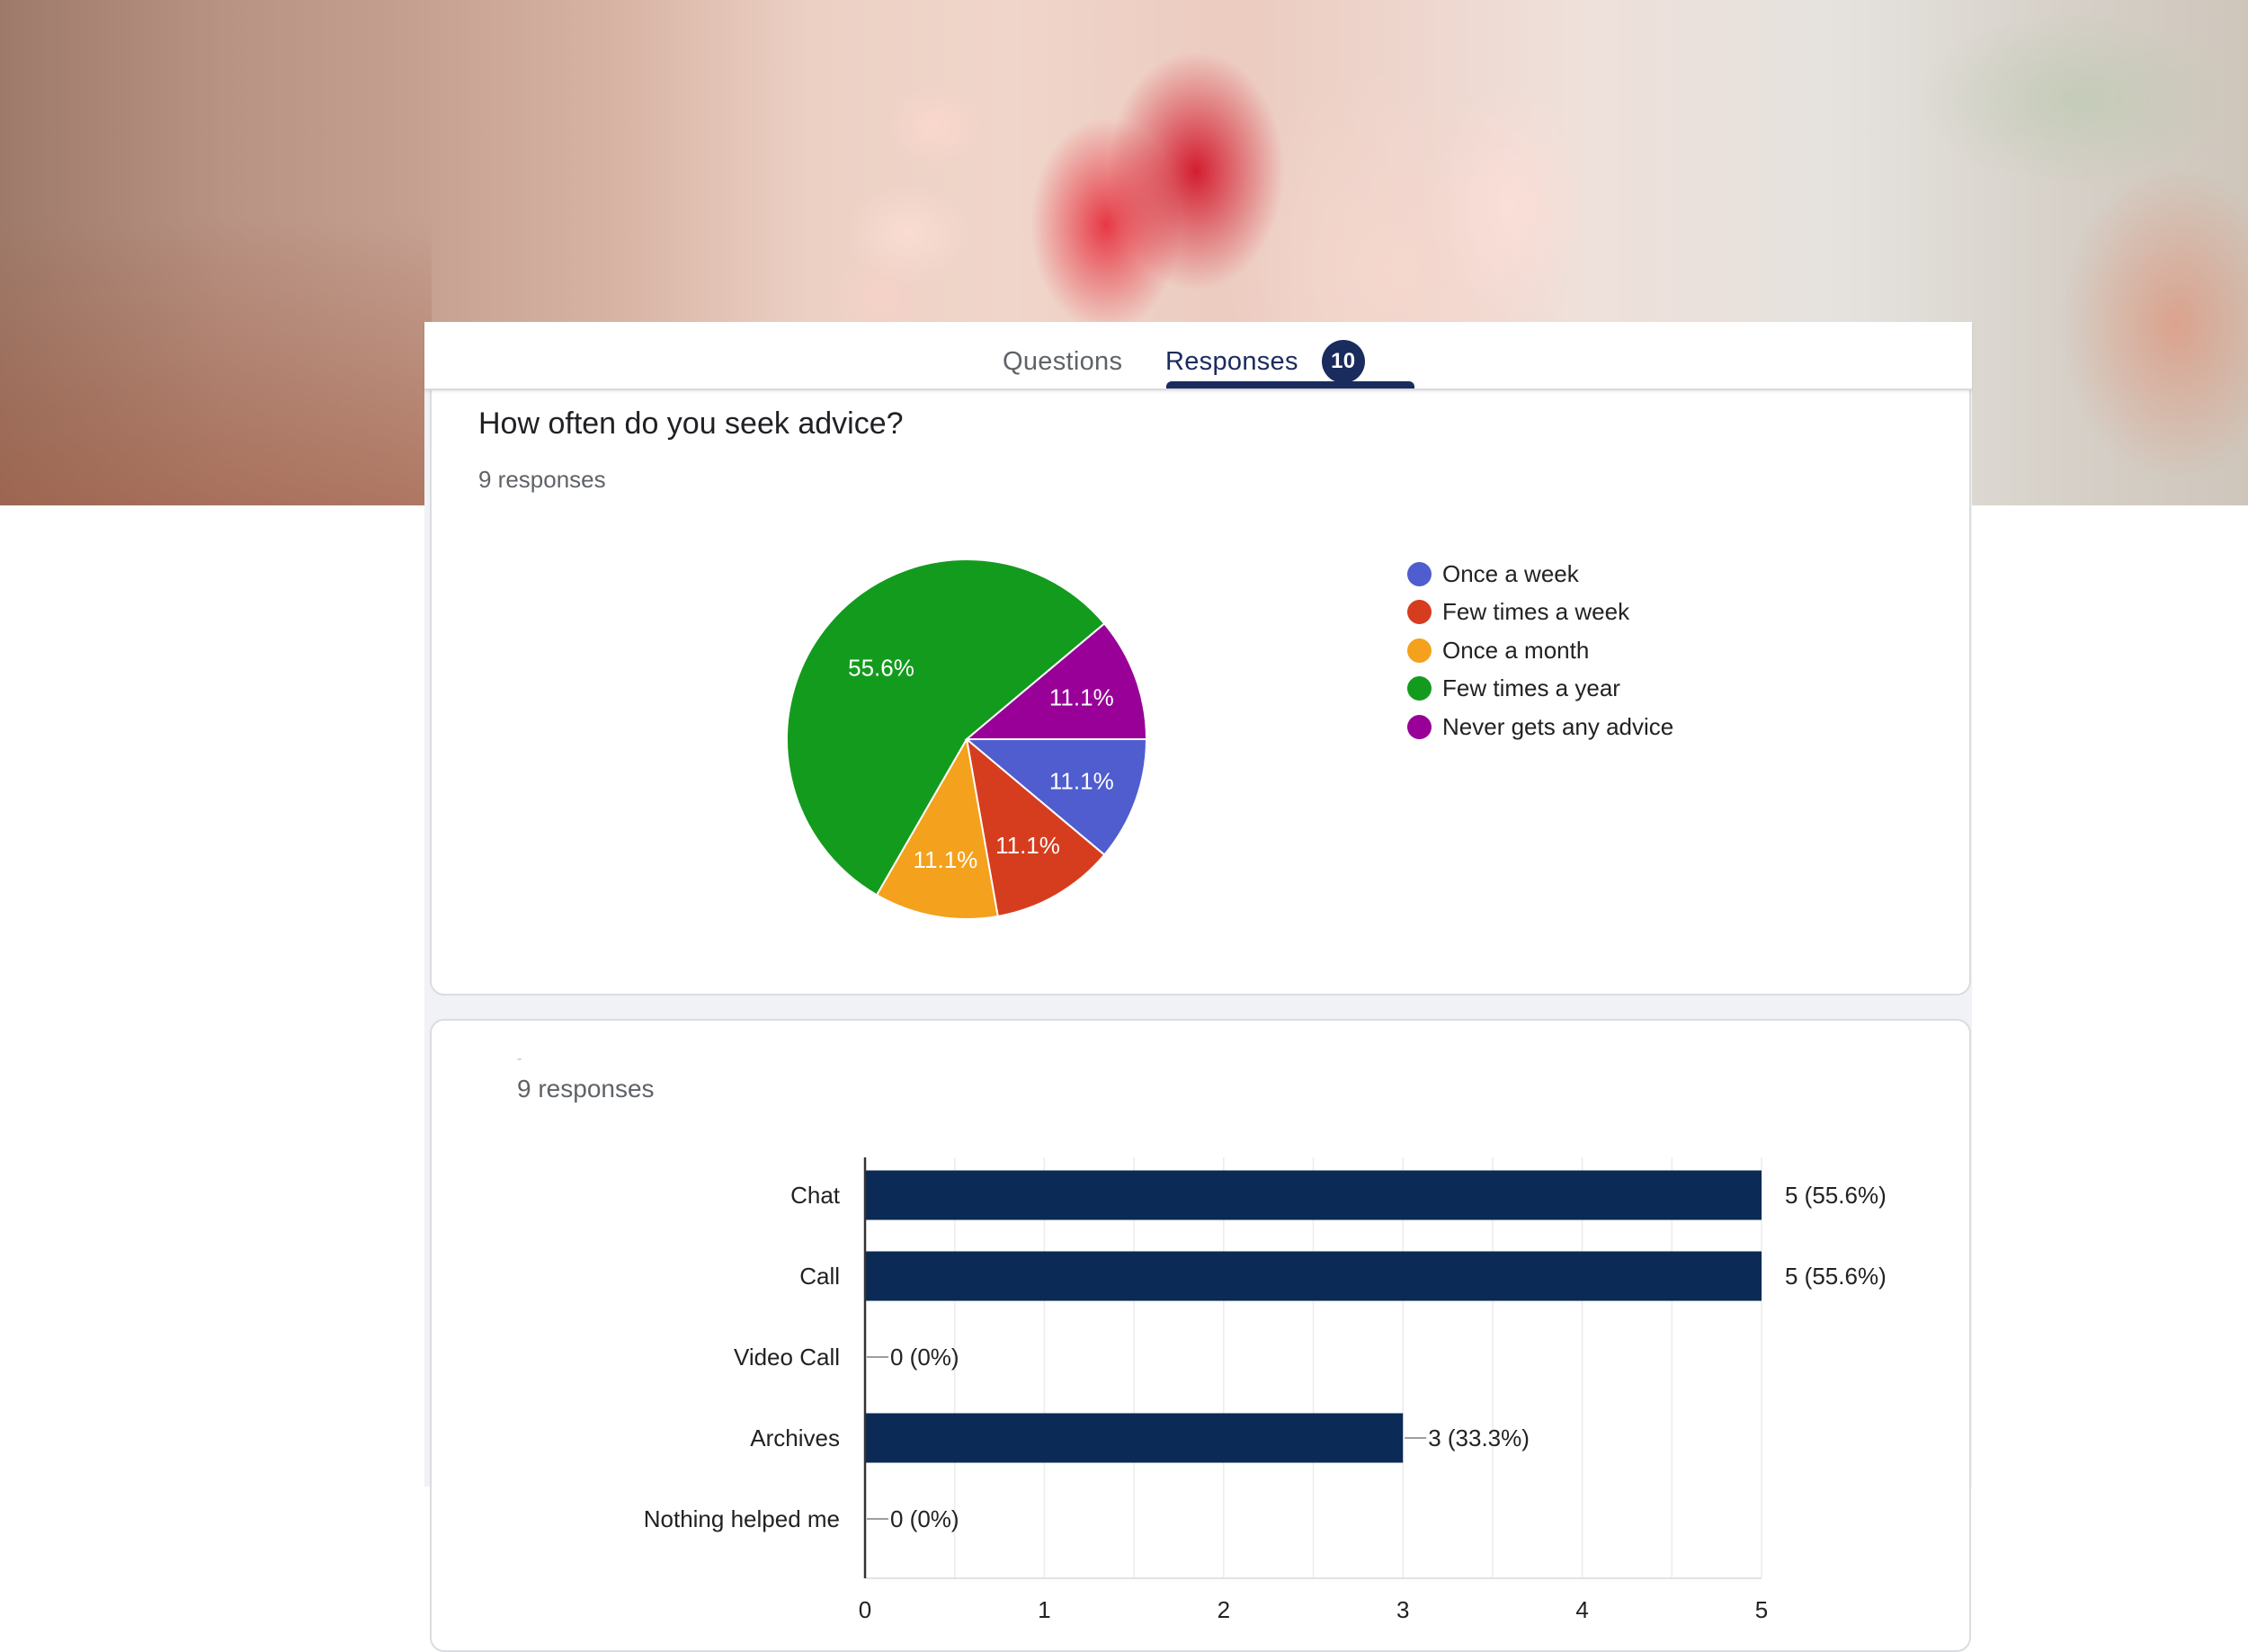 This screenshot has width=2248, height=1652. Describe the element at coordinates (691, 423) in the screenshot. I see `question-title: How often do you seek advice?` at that location.